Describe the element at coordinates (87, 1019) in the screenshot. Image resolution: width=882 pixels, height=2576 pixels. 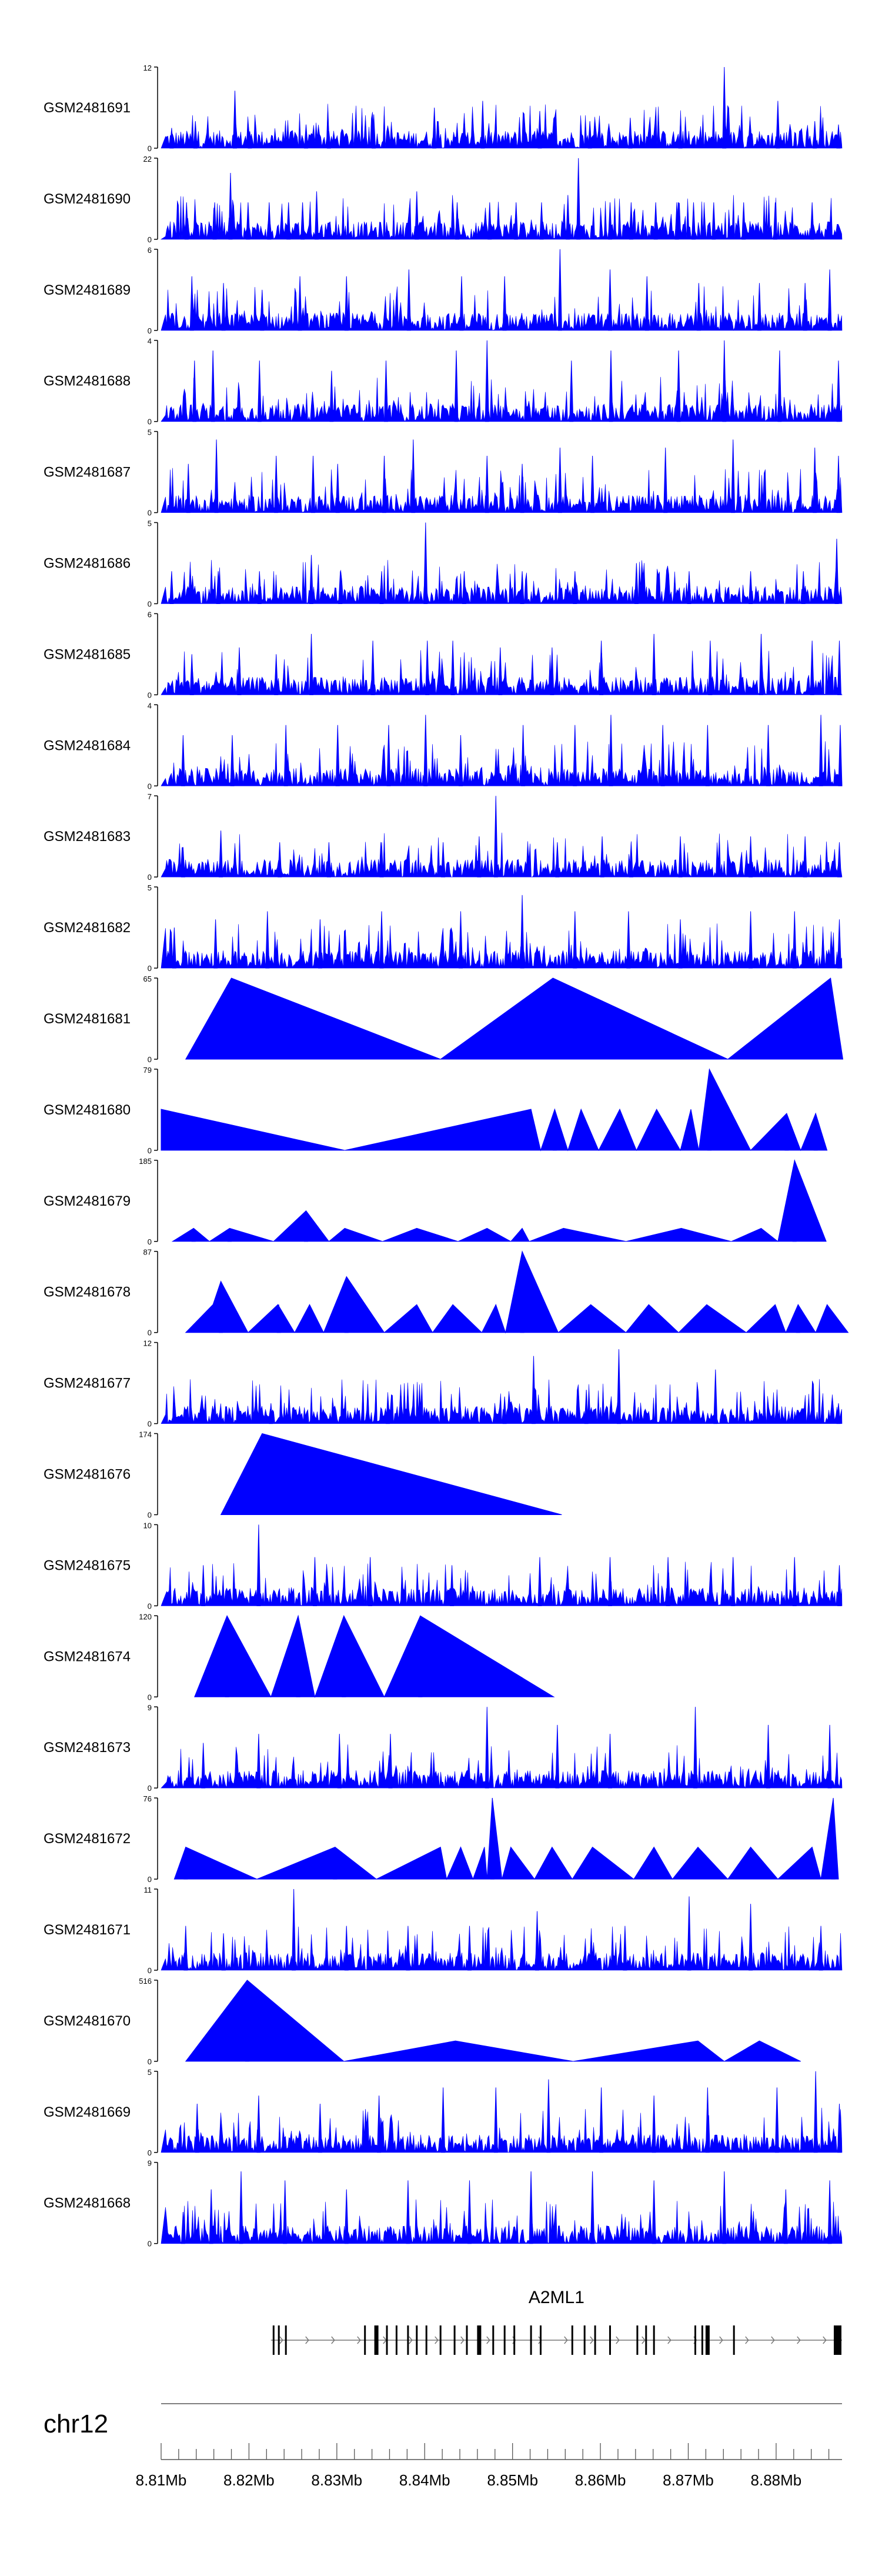
I see `track-label: GSM2481681` at that location.